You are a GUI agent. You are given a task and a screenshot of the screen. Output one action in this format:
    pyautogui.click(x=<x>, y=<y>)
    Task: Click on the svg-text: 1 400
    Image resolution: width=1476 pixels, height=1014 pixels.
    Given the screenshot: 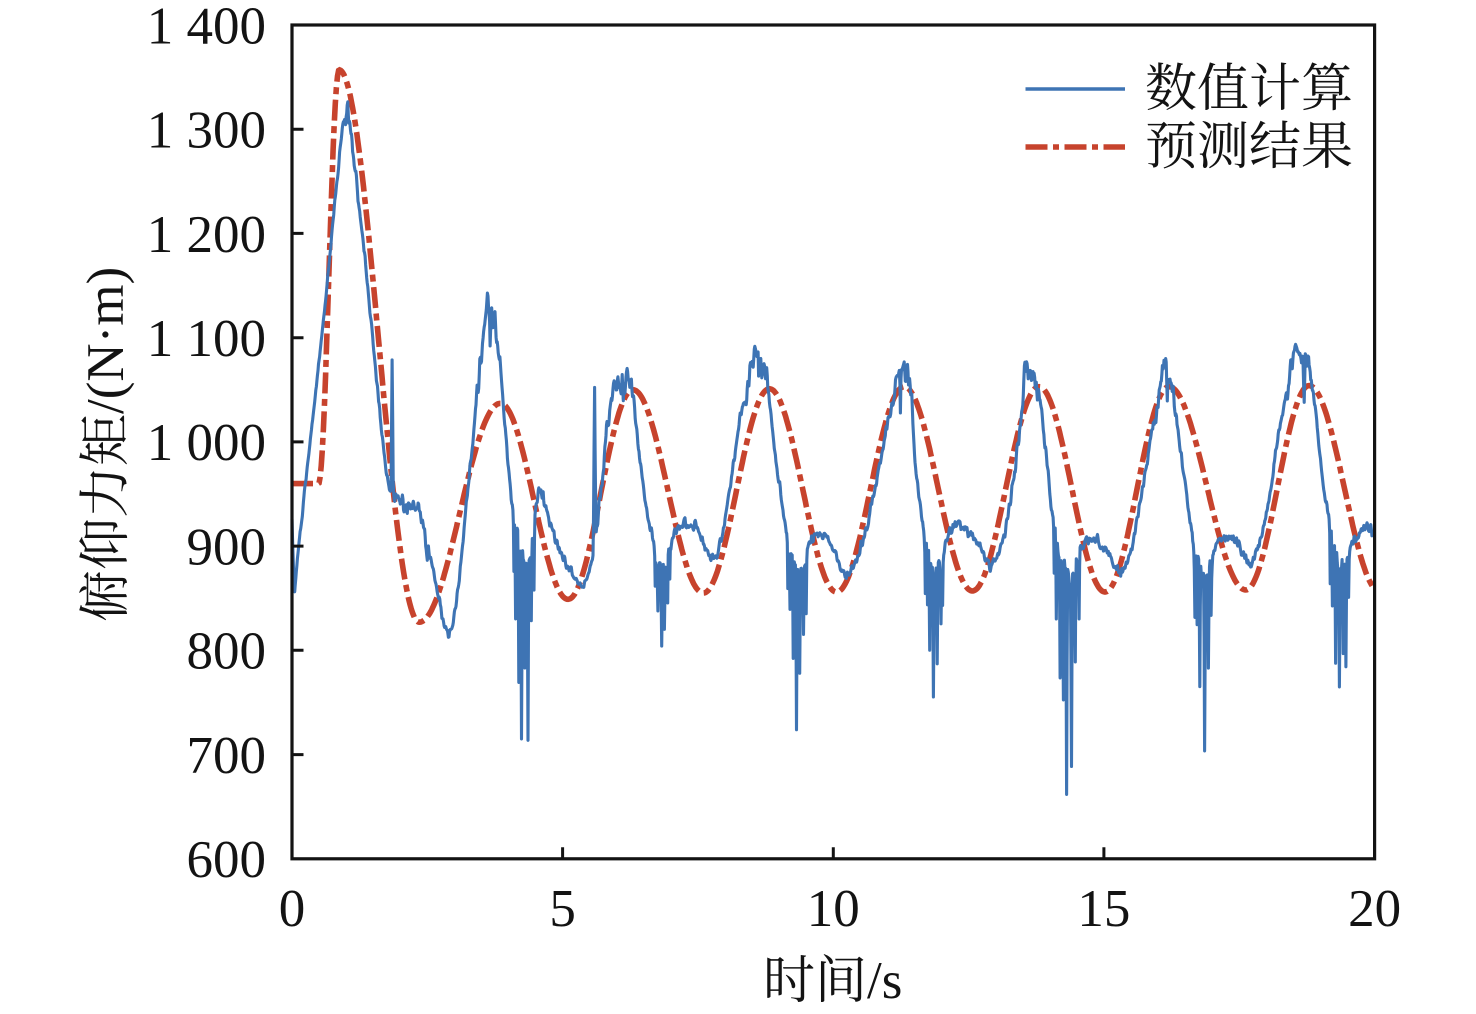 What is the action you would take?
    pyautogui.click(x=206, y=27)
    